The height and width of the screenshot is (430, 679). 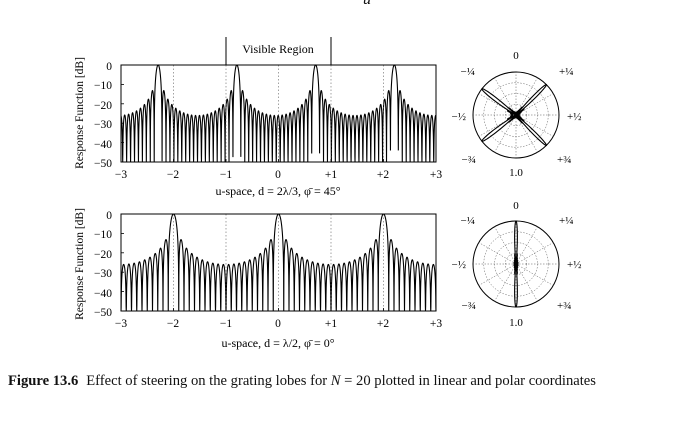 What do you see at coordinates (121, 175) in the screenshot?
I see `panel-1-xtick: −3` at bounding box center [121, 175].